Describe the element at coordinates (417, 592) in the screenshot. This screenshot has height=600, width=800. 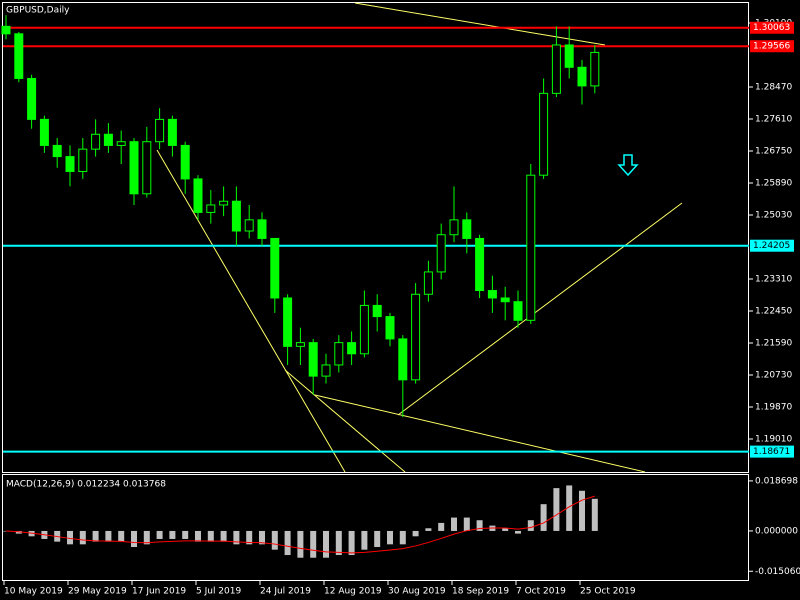
I see `x-tick-label: 30 Aug 2019` at that location.